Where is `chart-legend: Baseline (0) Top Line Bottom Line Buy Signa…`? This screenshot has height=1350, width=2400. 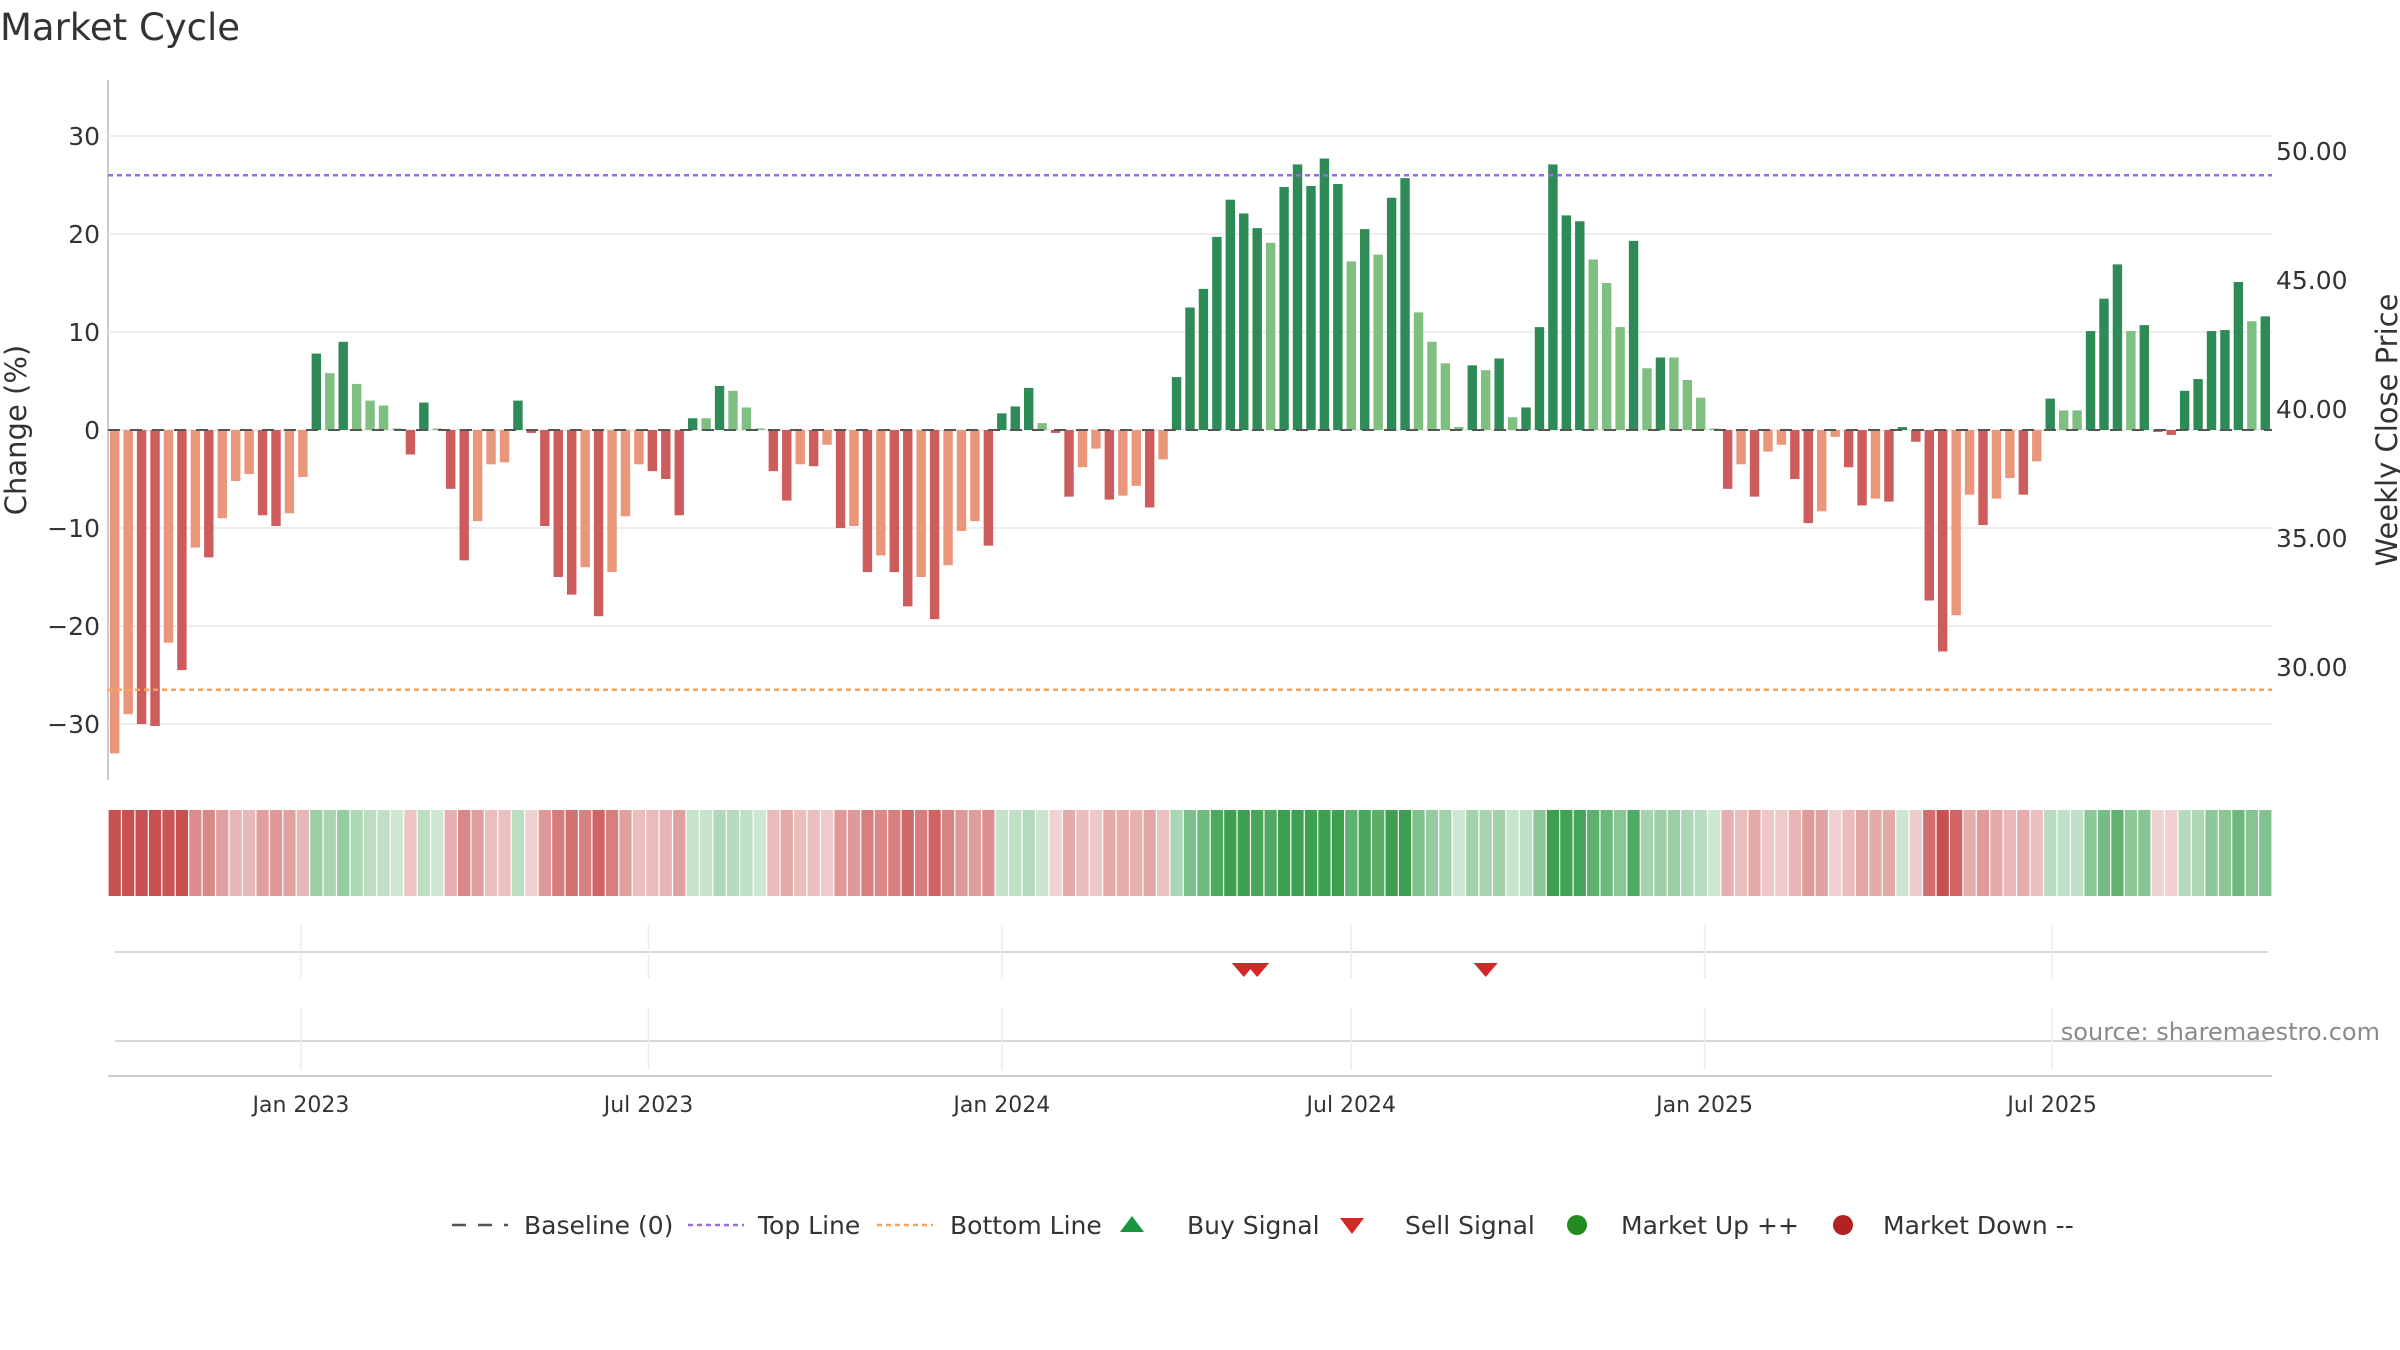 chart-legend: Baseline (0) Top Line Bottom Line Buy Signa… is located at coordinates (1263, 1225).